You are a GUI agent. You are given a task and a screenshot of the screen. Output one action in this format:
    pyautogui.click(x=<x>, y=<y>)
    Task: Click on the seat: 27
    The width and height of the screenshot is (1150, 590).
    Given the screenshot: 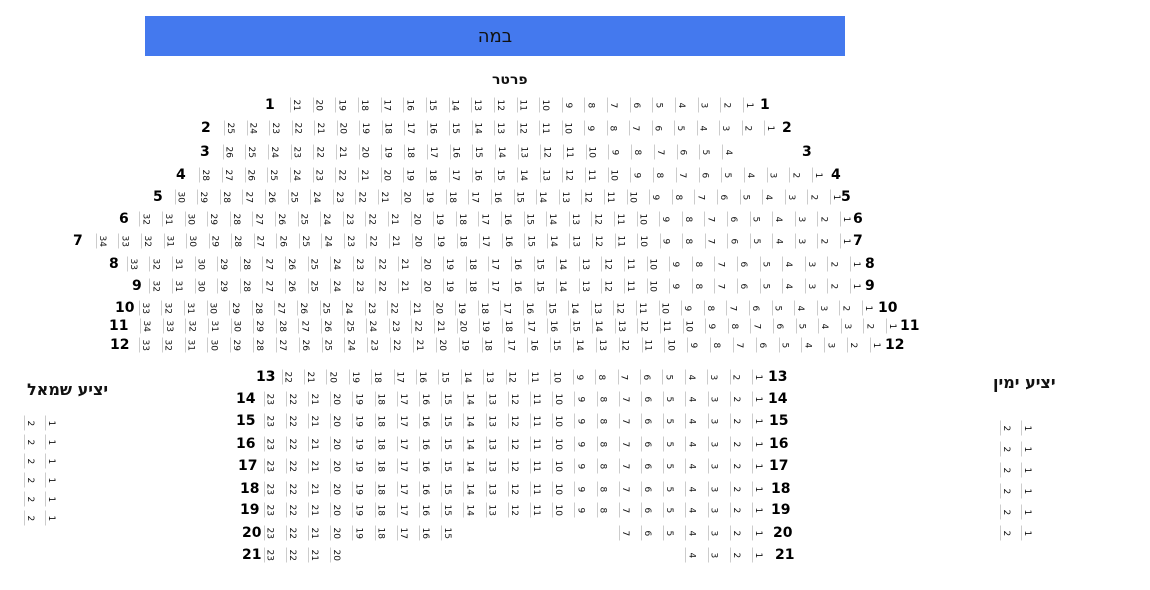 What is the action you would take?
    pyautogui.click(x=304, y=326)
    